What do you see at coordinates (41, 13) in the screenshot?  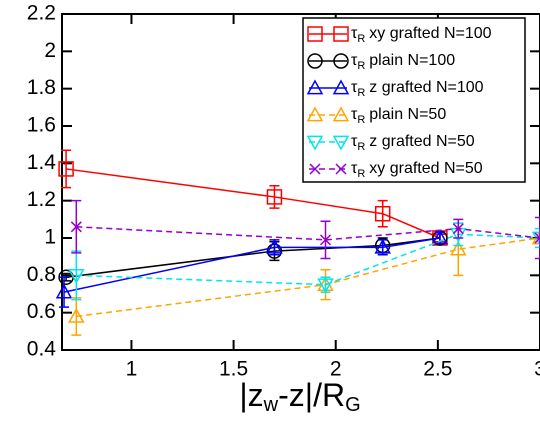 I see `y-tick-label: 2.2` at bounding box center [41, 13].